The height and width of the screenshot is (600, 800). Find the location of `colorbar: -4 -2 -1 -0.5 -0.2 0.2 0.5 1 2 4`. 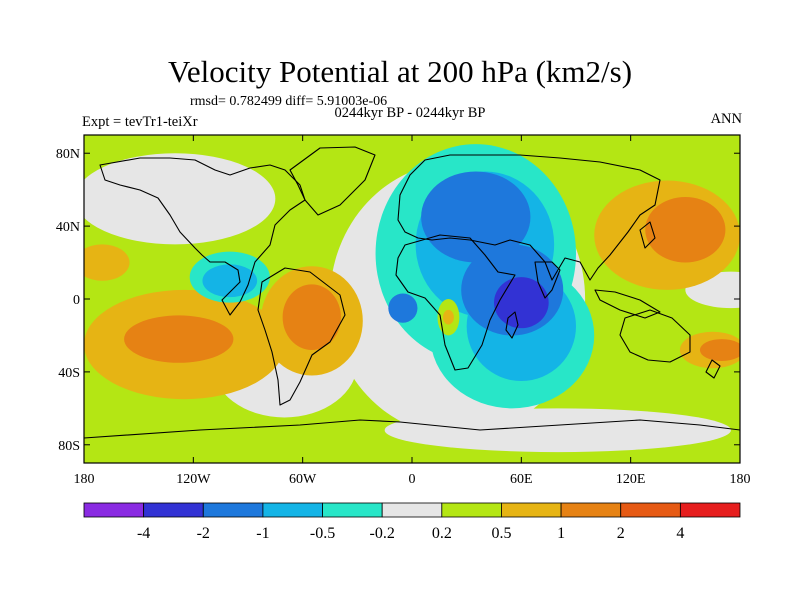

colorbar: -4 -2 -1 -0.5 -0.2 0.2 0.5 1 2 4 is located at coordinates (412, 522).